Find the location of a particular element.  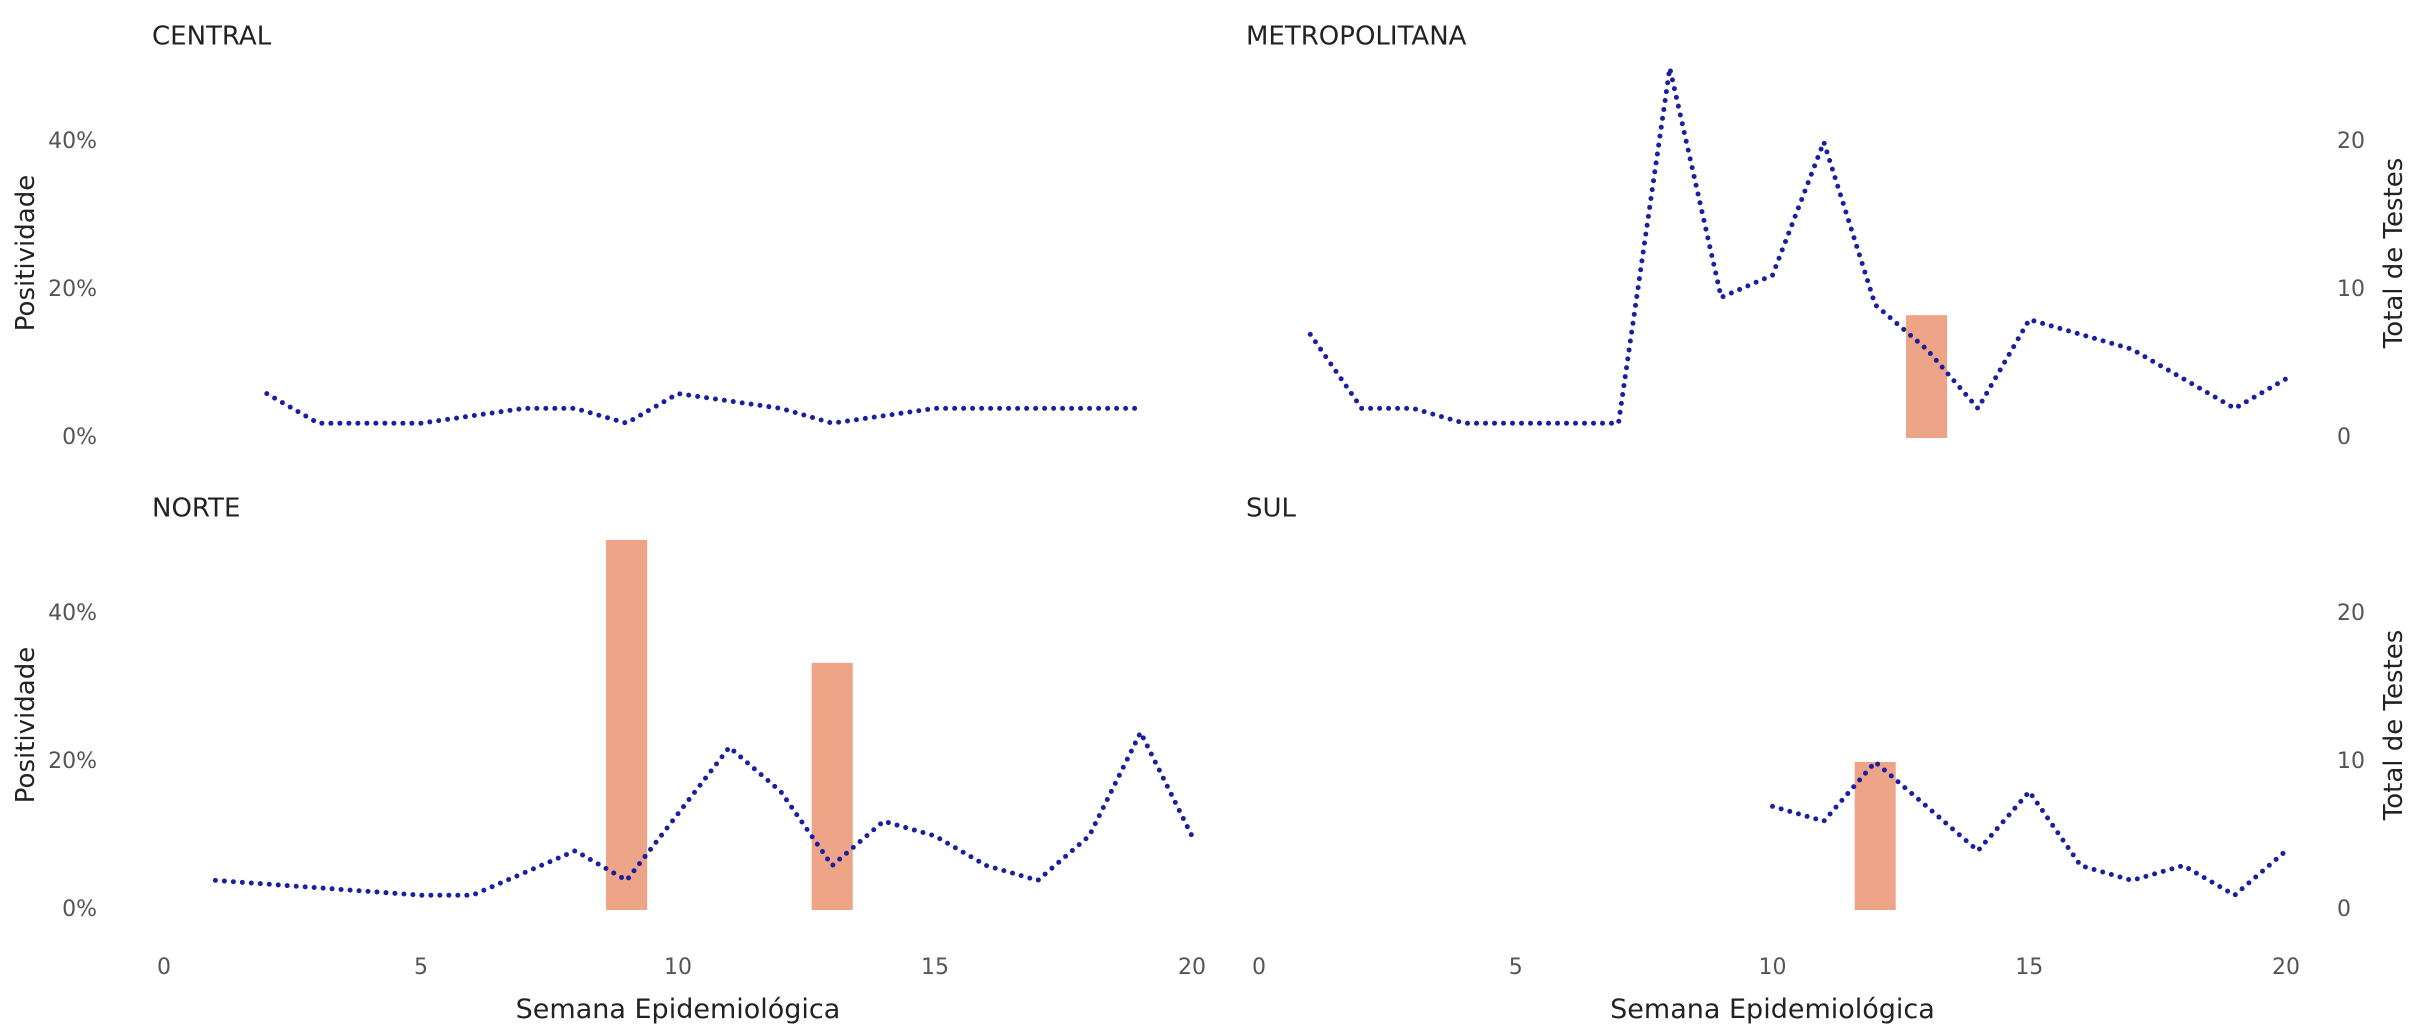

panel-title-norte: NORTE is located at coordinates (196, 508).